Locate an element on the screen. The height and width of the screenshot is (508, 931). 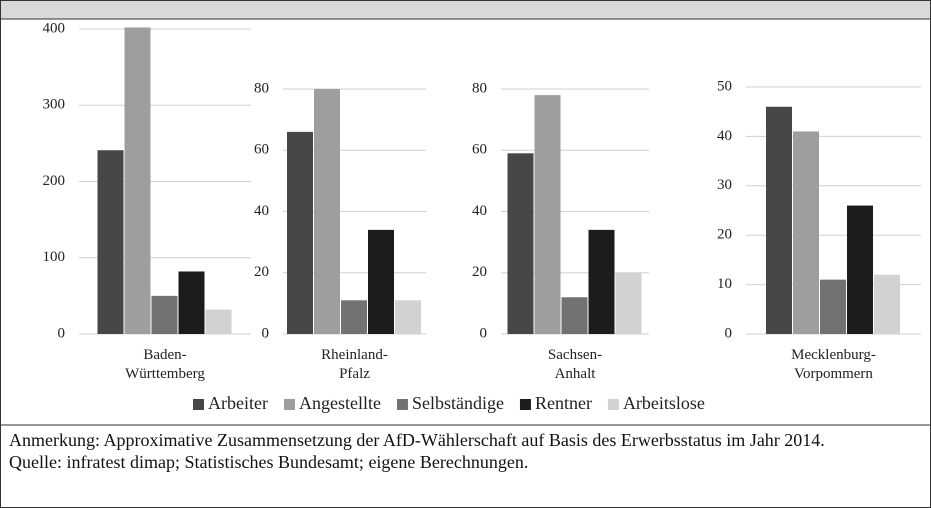
category-label: Mecklenburg-Vorpommern is located at coordinates (833, 364).